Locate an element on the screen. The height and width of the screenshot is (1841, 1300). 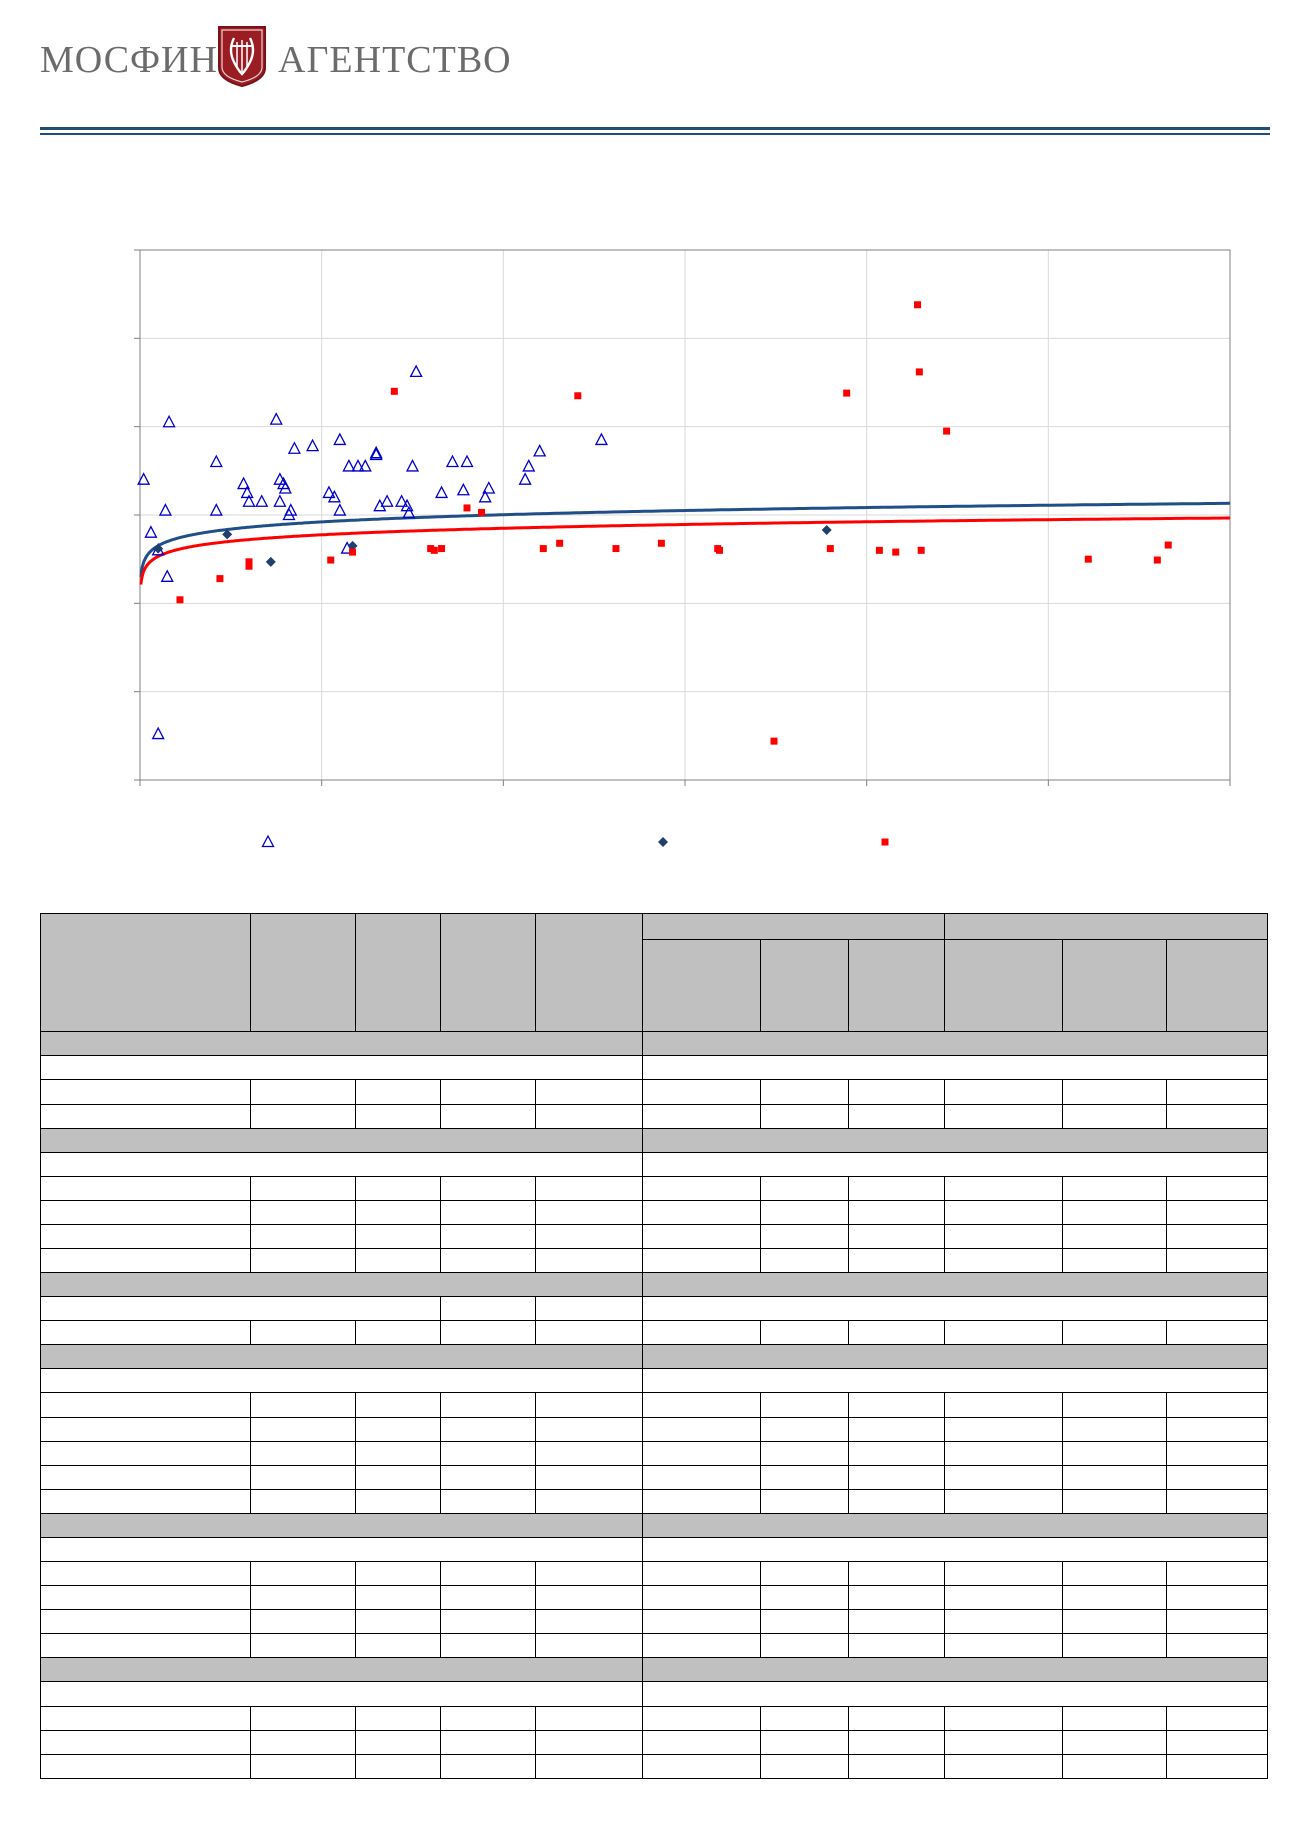
header-group-cell is located at coordinates (793, 926).